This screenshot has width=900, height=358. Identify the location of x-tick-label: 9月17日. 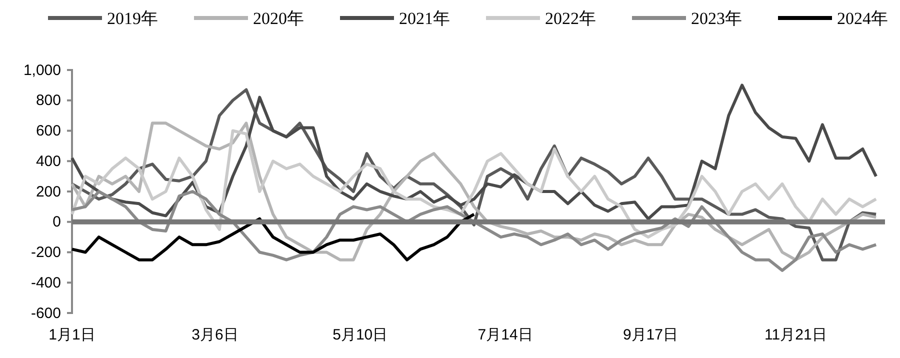
(650, 335).